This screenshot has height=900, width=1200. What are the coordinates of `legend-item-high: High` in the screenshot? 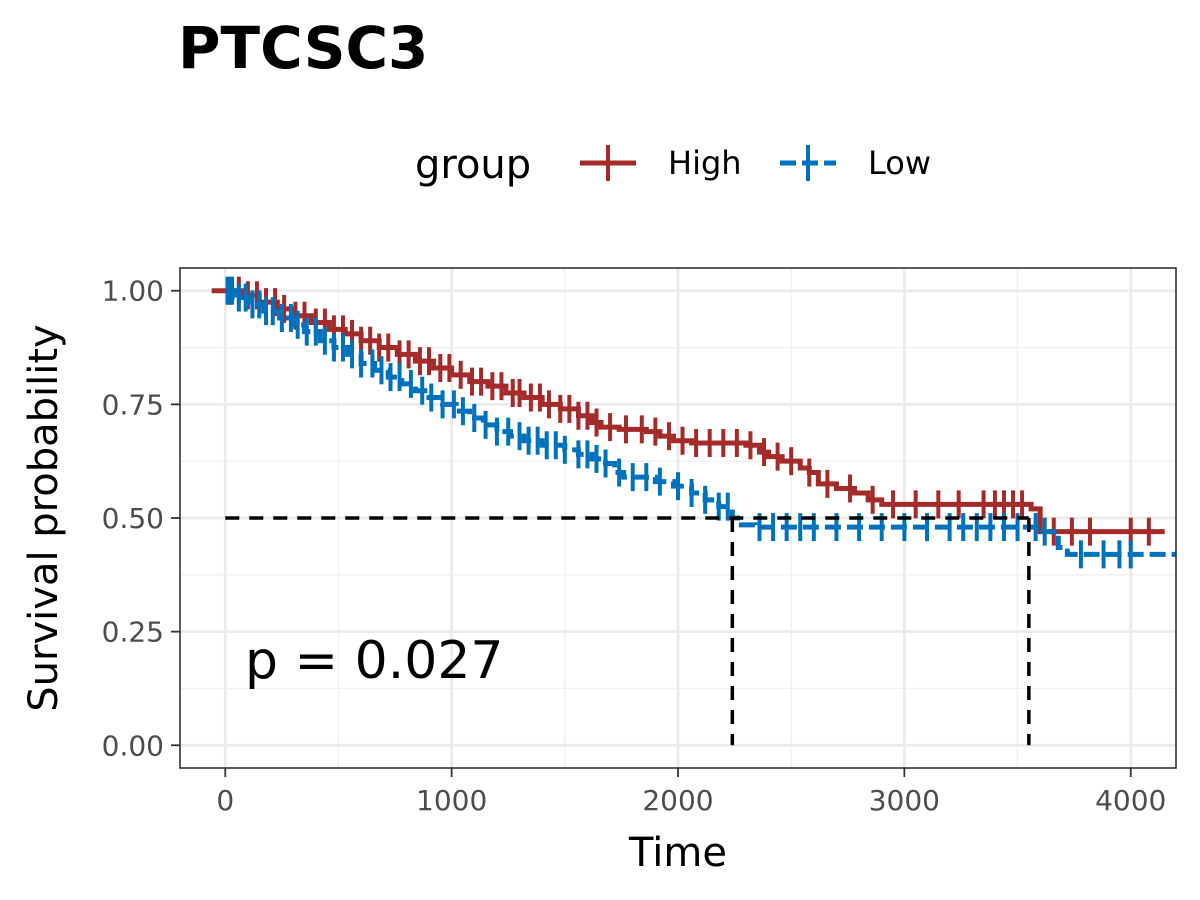 It's located at (661, 163).